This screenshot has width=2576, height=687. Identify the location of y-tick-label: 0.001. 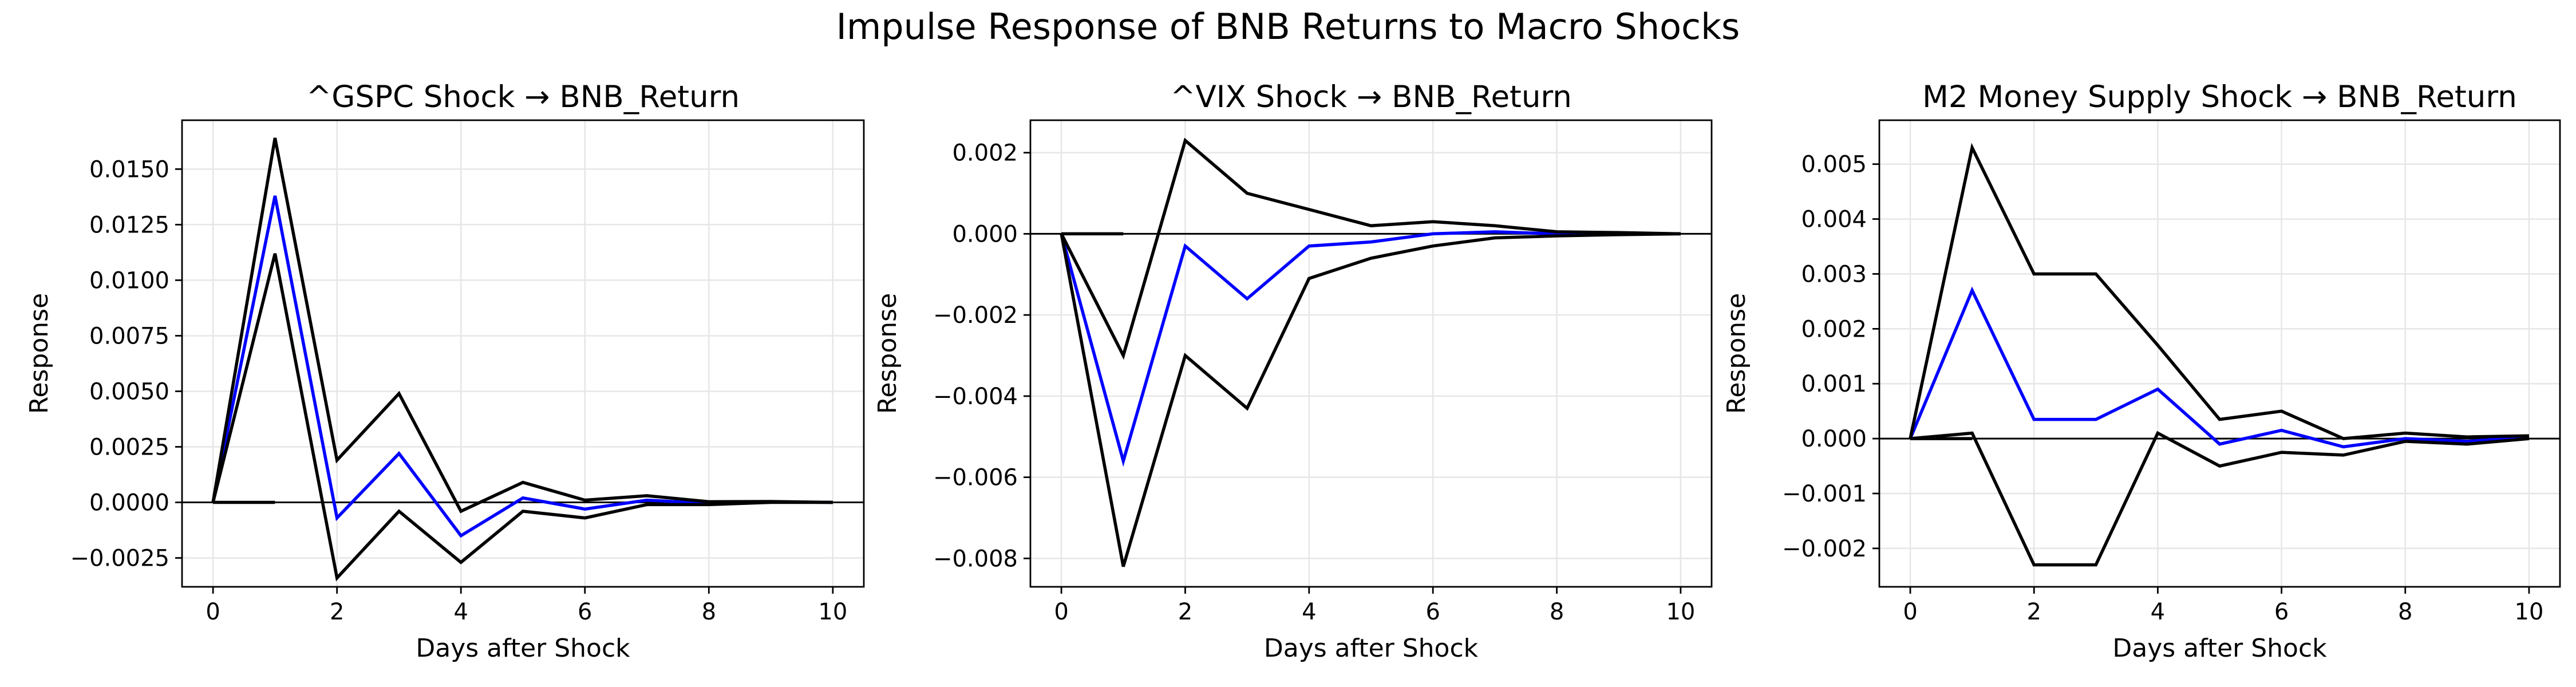
(1834, 384).